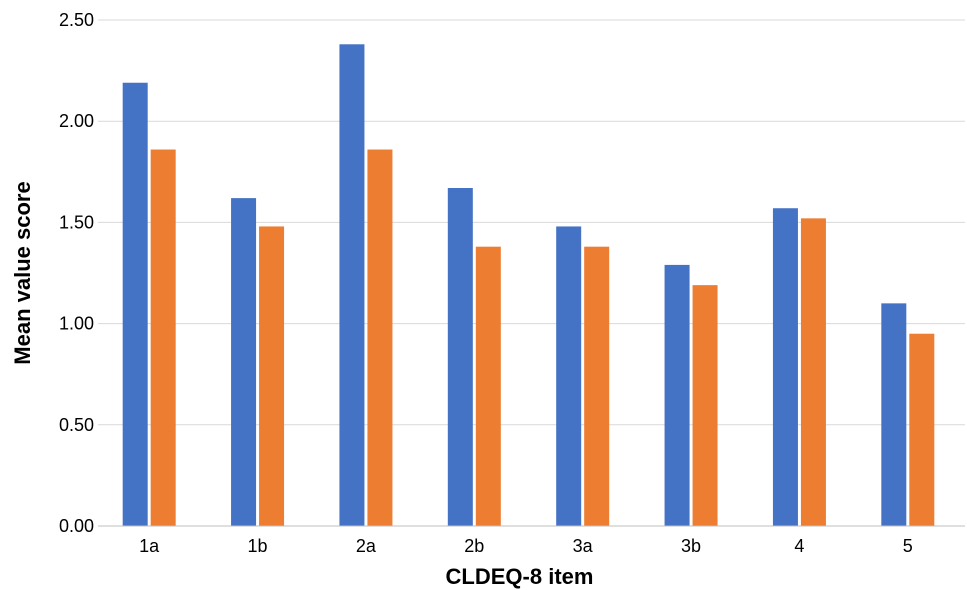 The height and width of the screenshot is (590, 967). I want to click on y-tick-label: 0.50, so click(76, 425).